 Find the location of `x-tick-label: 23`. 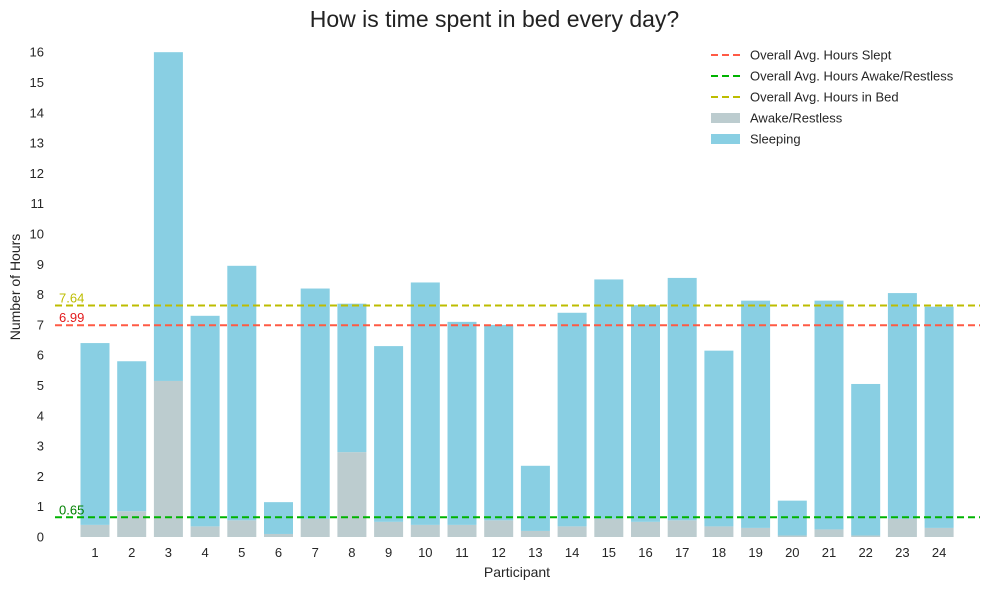

x-tick-label: 23 is located at coordinates (902, 552).